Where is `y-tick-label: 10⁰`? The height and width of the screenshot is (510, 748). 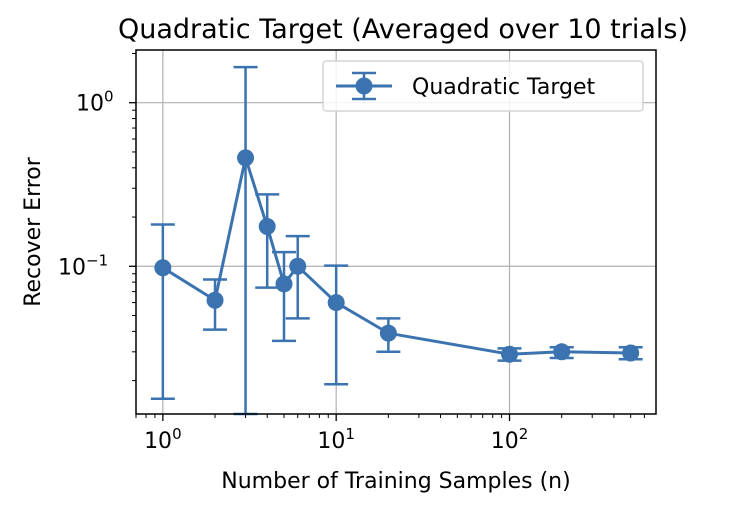
y-tick-label: 10⁰ is located at coordinates (95, 102).